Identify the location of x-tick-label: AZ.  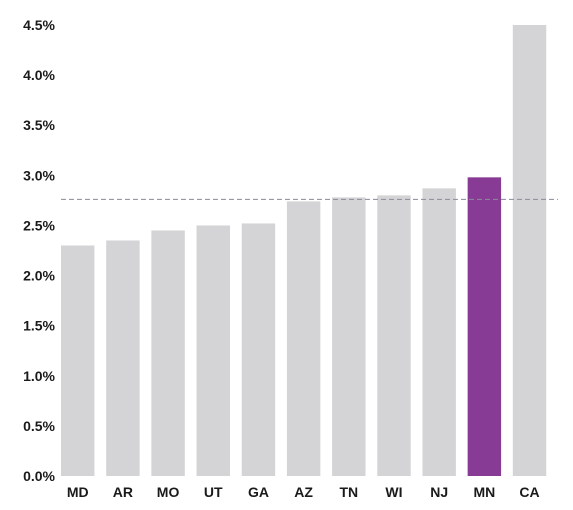
(303, 492).